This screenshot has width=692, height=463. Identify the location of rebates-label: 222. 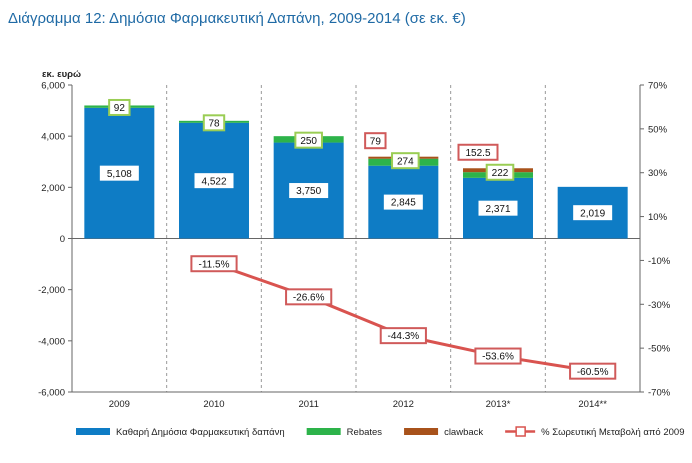
(500, 173).